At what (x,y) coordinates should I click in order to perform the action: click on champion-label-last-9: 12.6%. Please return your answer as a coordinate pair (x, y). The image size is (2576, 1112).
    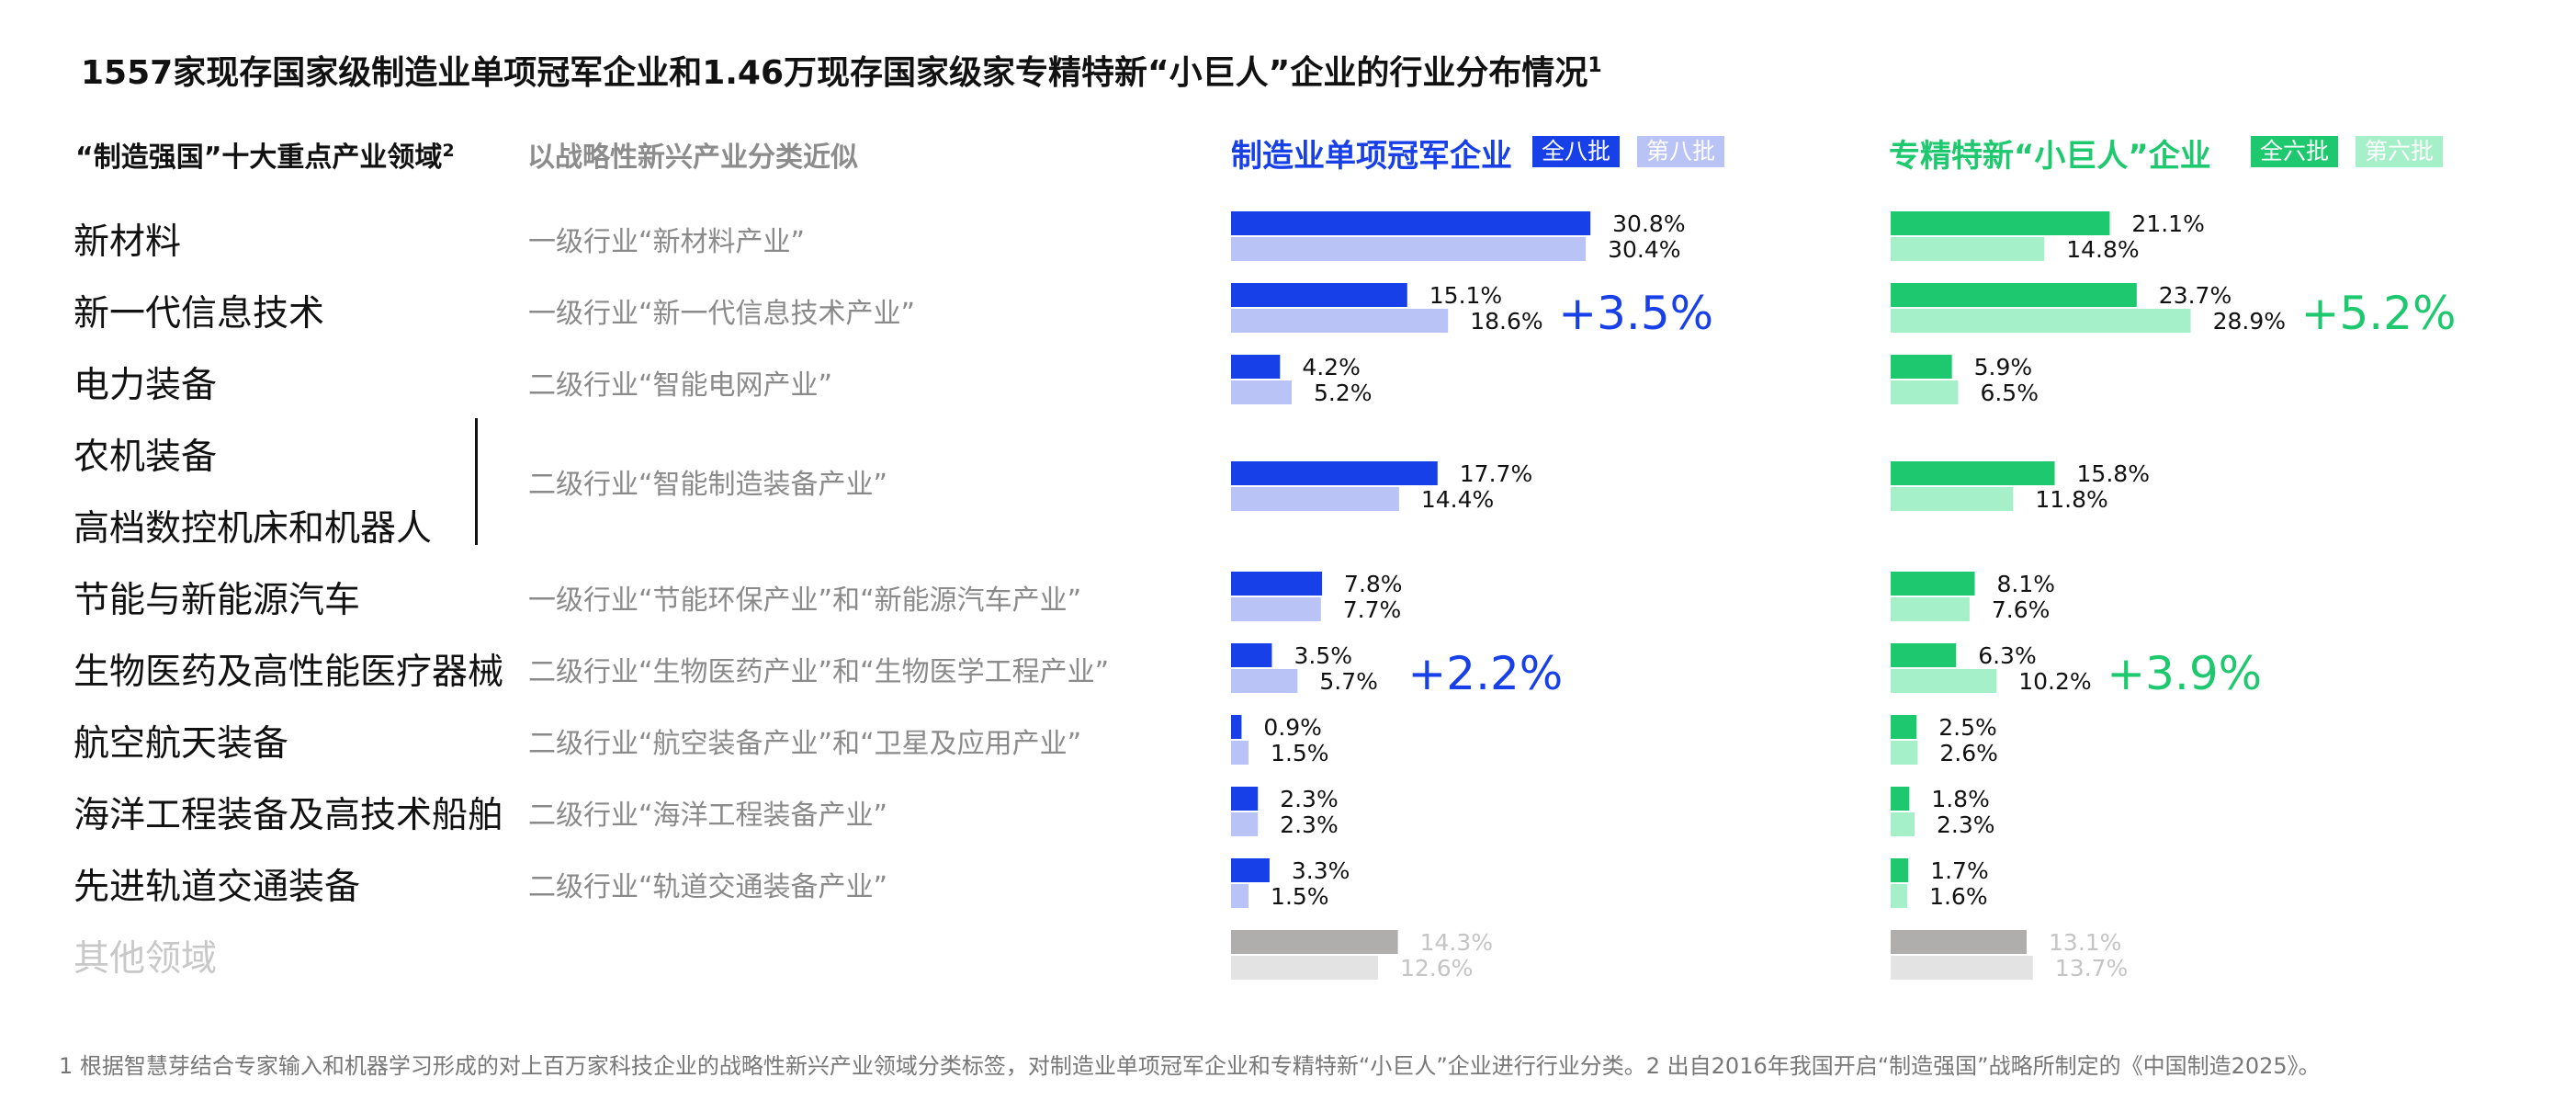
    Looking at the image, I should click on (1436, 968).